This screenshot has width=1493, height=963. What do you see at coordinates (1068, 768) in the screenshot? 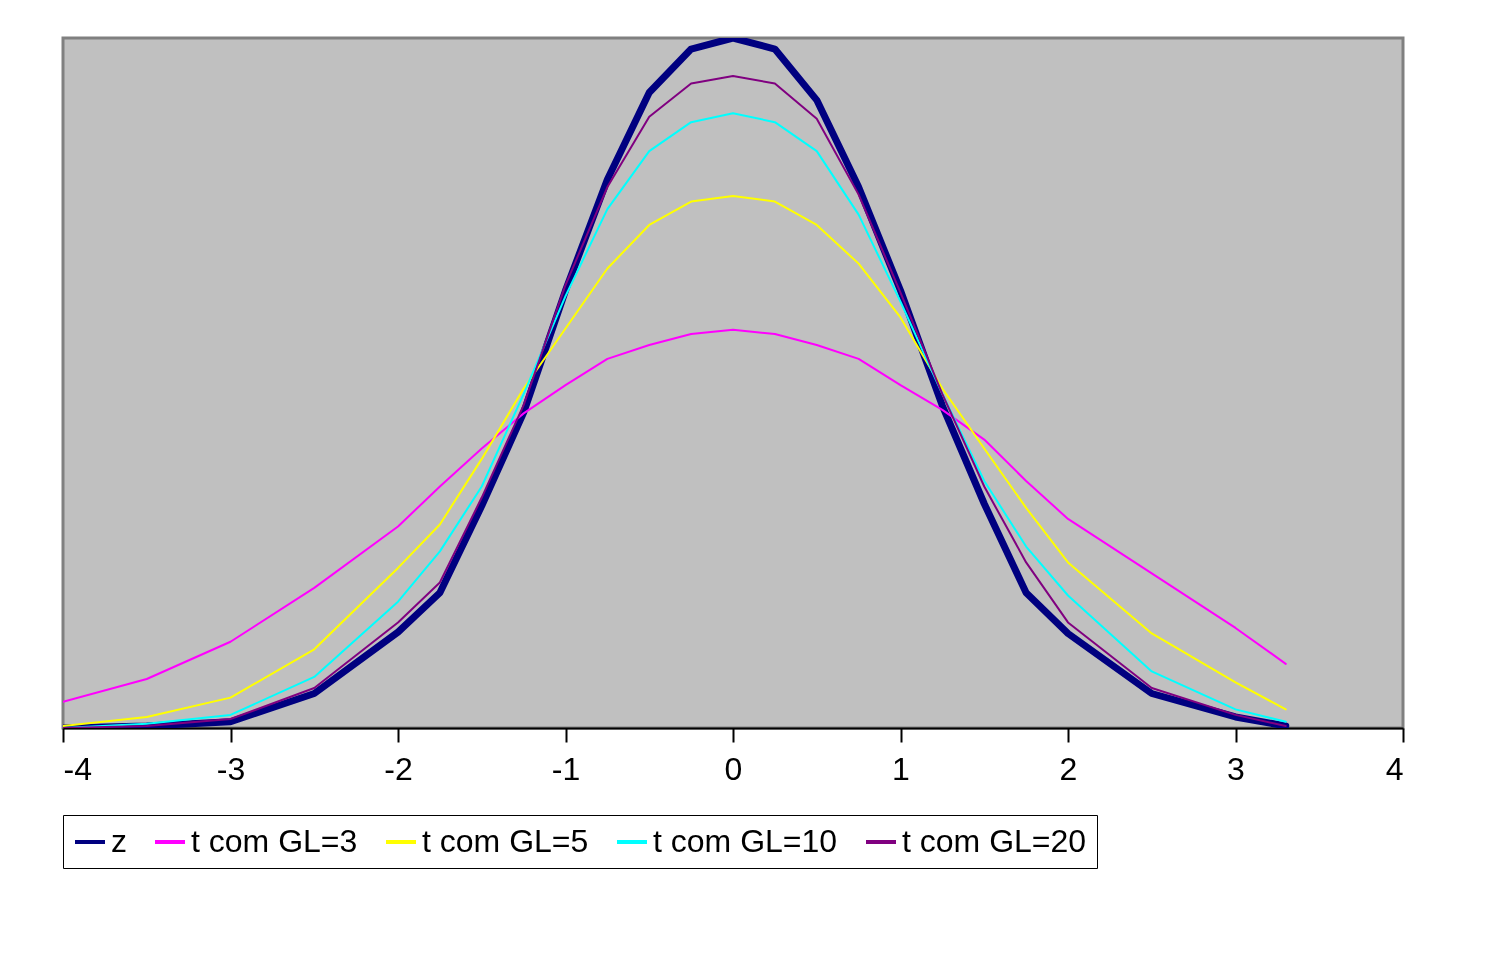
I see `x-tick-label: 2` at bounding box center [1068, 768].